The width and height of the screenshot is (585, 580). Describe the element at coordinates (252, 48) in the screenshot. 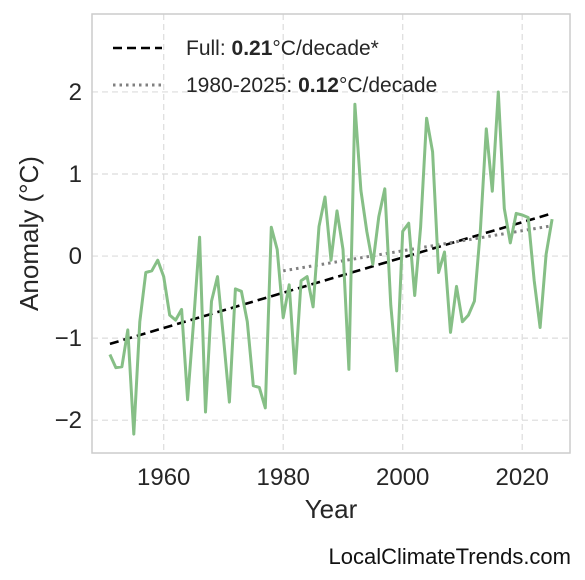

I see `legend-label-value: 0.21` at that location.